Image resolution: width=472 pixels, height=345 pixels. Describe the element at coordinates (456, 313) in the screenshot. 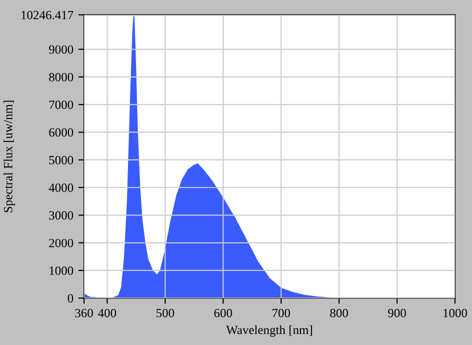

I see `x-tick-label: 1000` at that location.